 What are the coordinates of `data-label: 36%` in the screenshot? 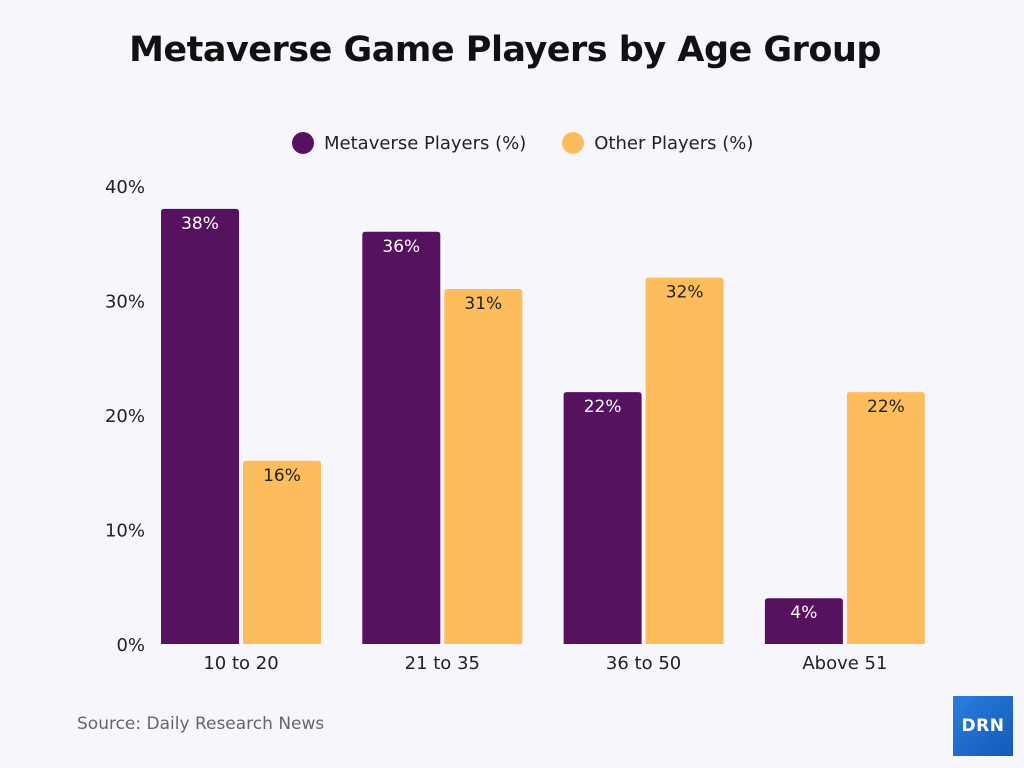 It's located at (401, 247).